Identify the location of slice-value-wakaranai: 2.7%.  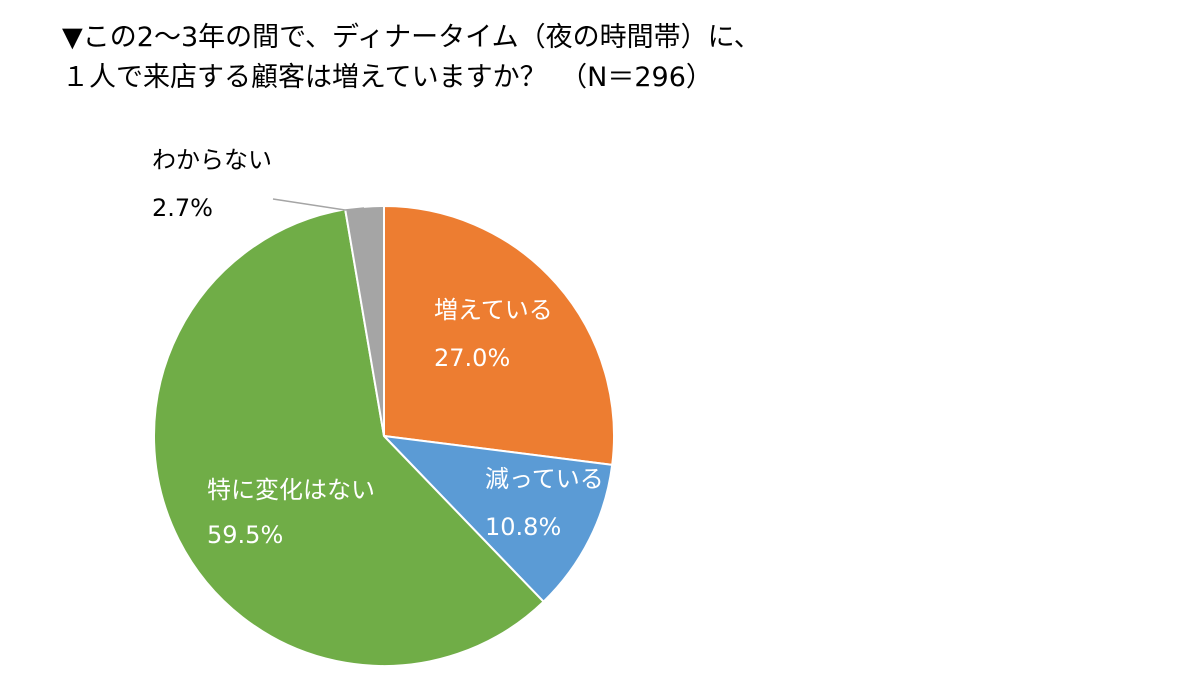
(182, 208).